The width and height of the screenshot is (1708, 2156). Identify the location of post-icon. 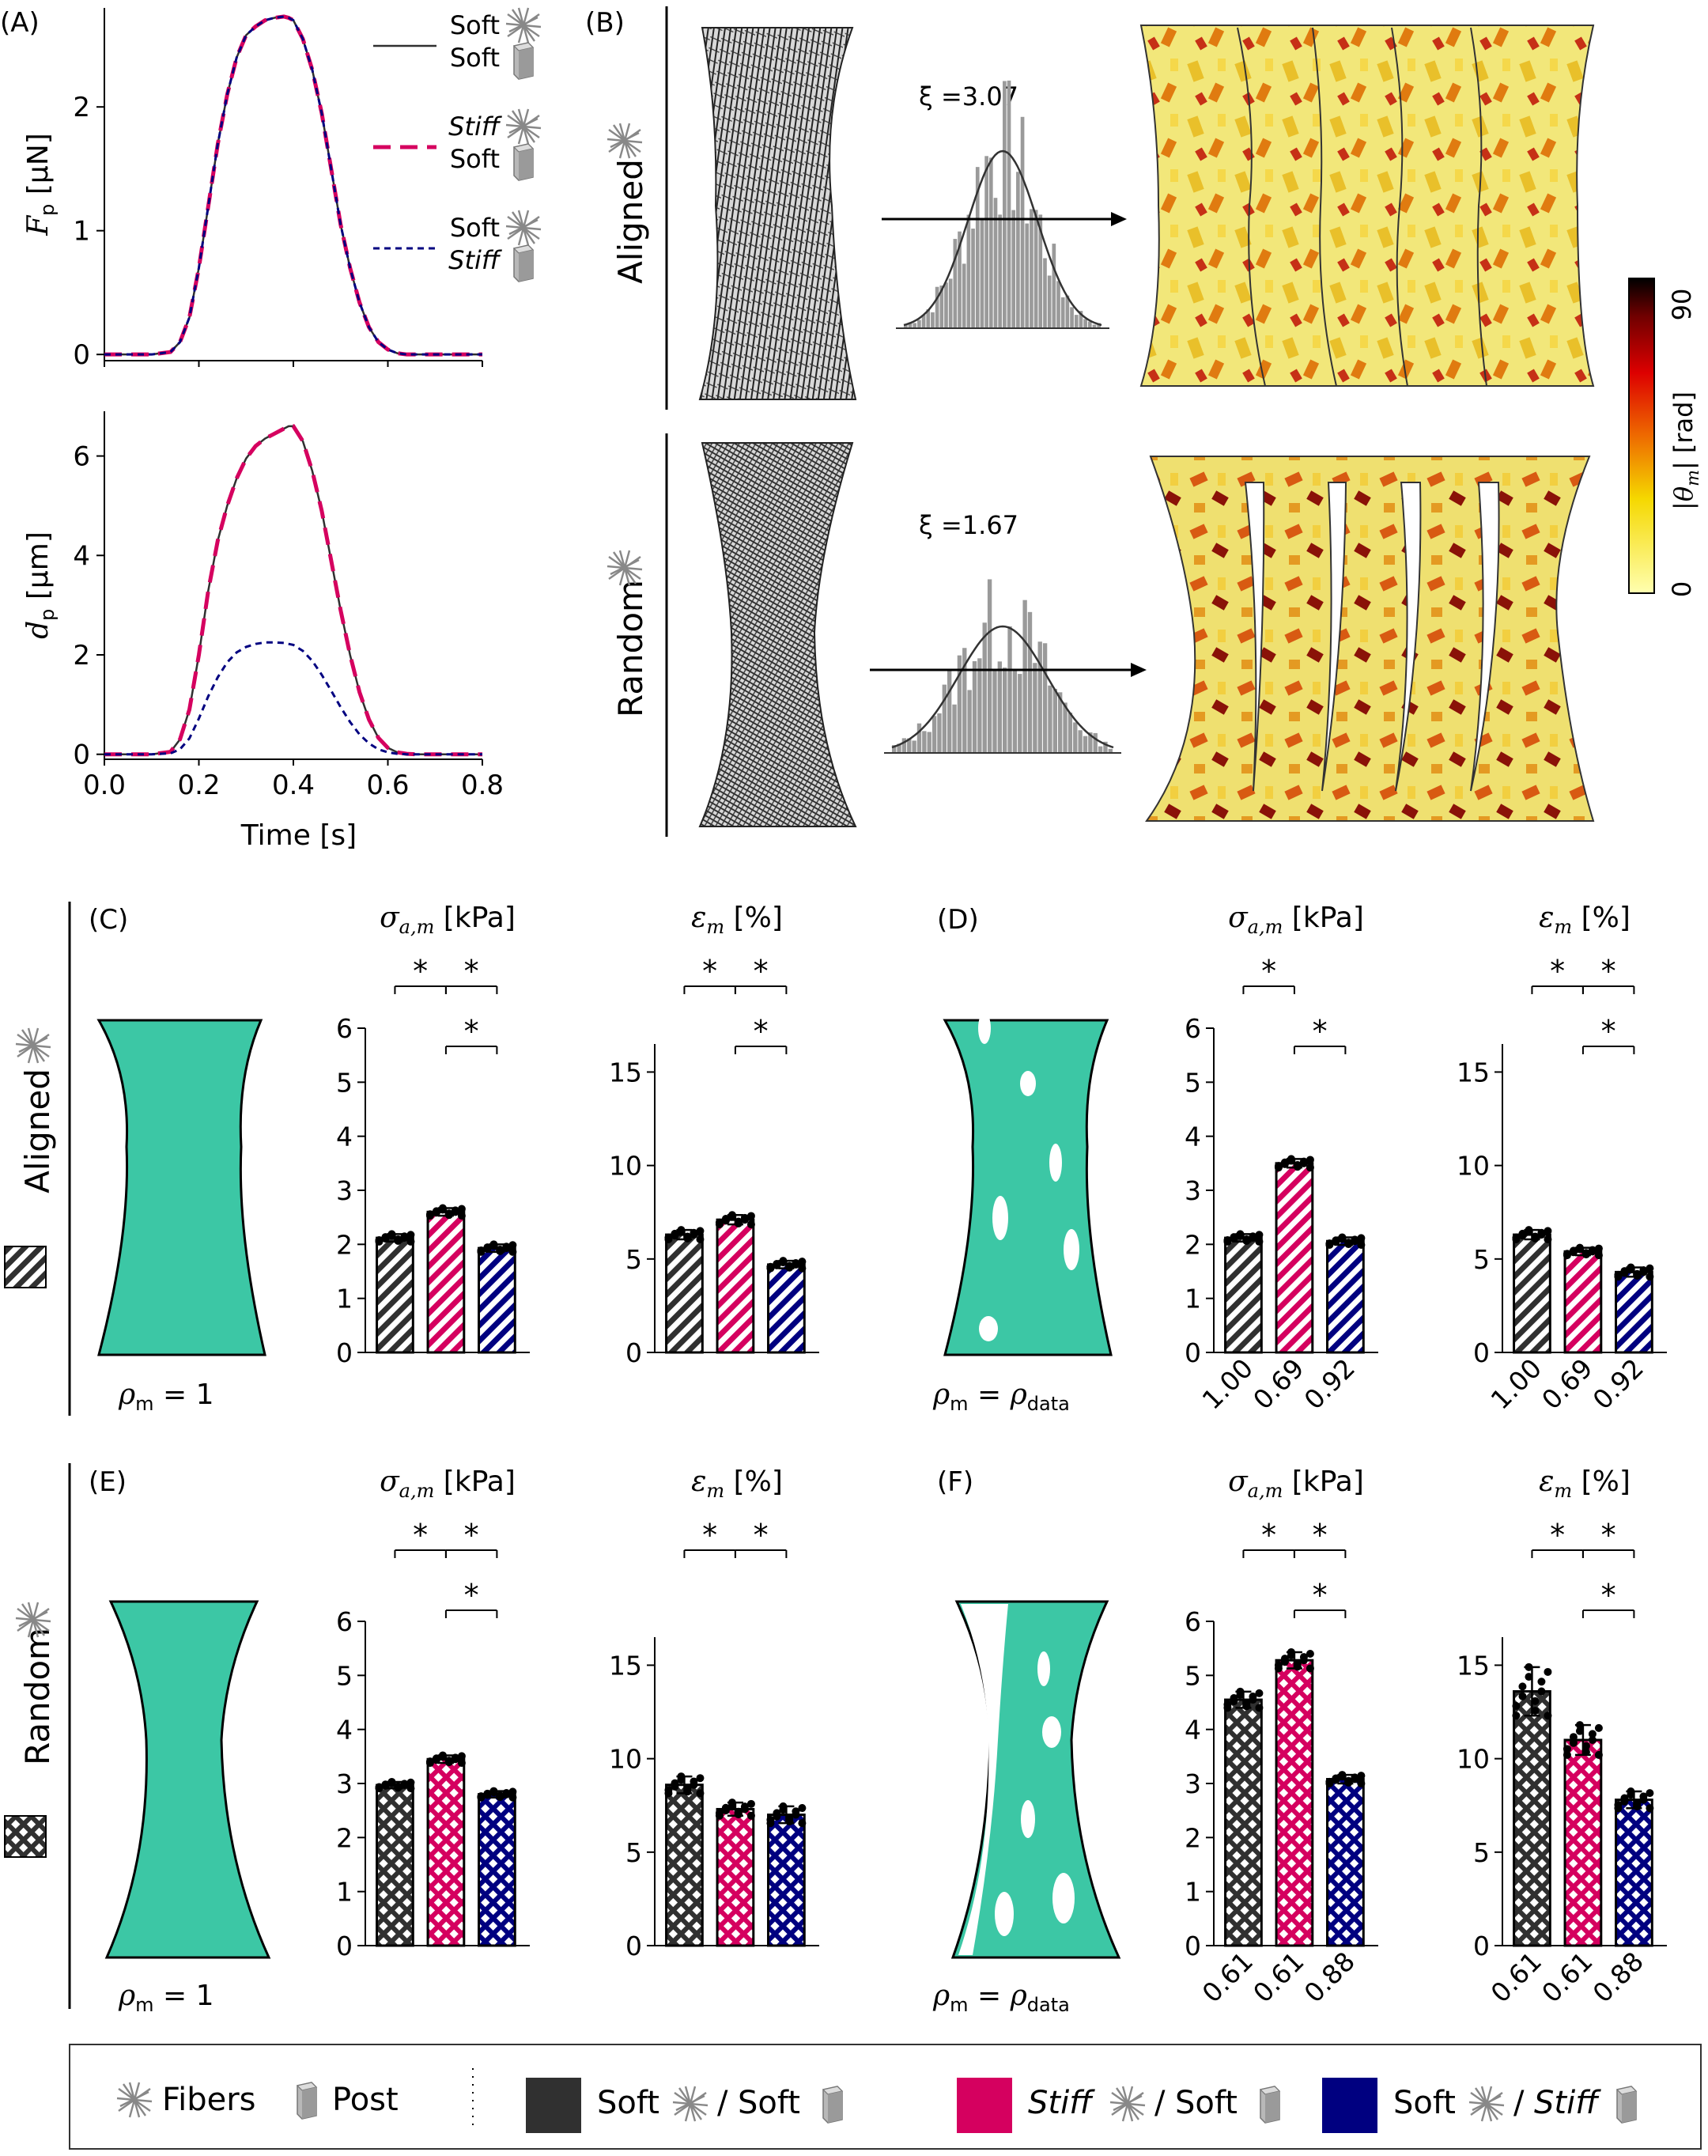
(523, 61).